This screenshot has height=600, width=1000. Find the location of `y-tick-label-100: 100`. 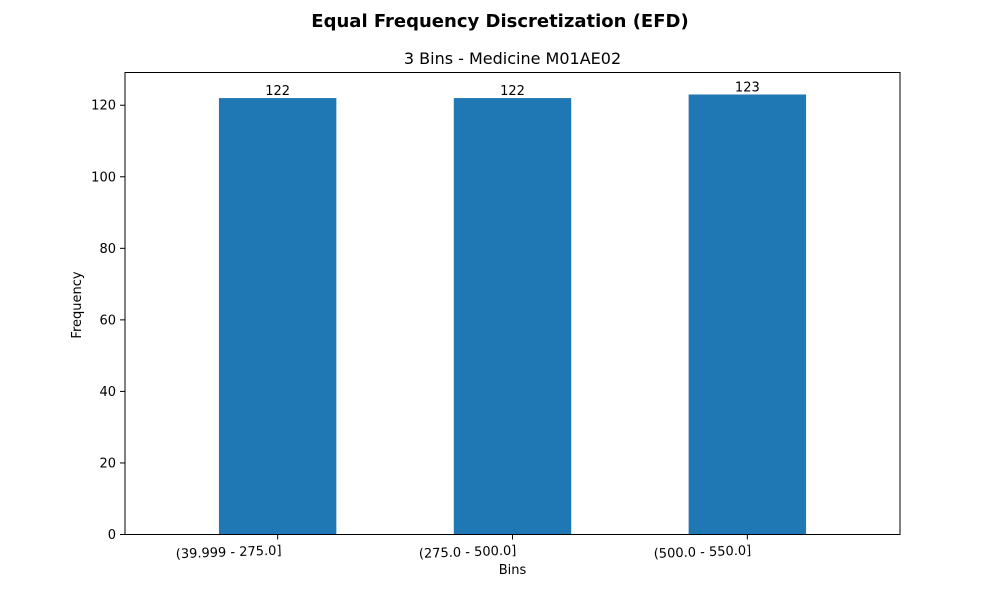

y-tick-label-100: 100 is located at coordinates (103, 177).